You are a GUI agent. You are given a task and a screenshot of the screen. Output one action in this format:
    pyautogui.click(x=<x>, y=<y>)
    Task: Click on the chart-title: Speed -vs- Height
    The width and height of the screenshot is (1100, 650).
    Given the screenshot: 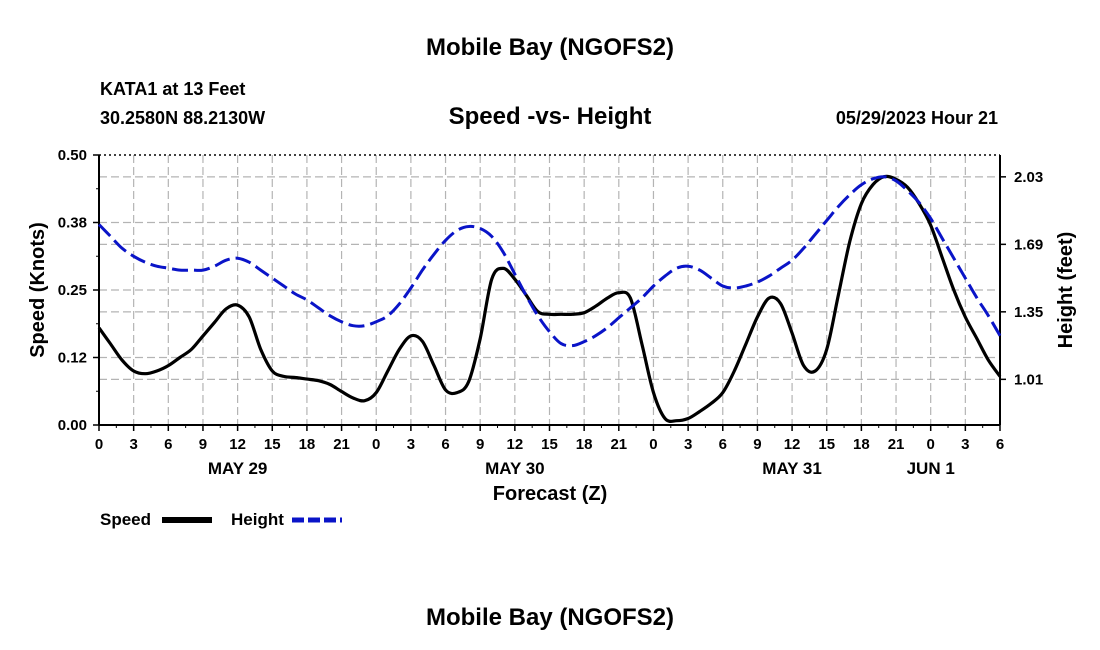 What is the action you would take?
    pyautogui.click(x=550, y=116)
    